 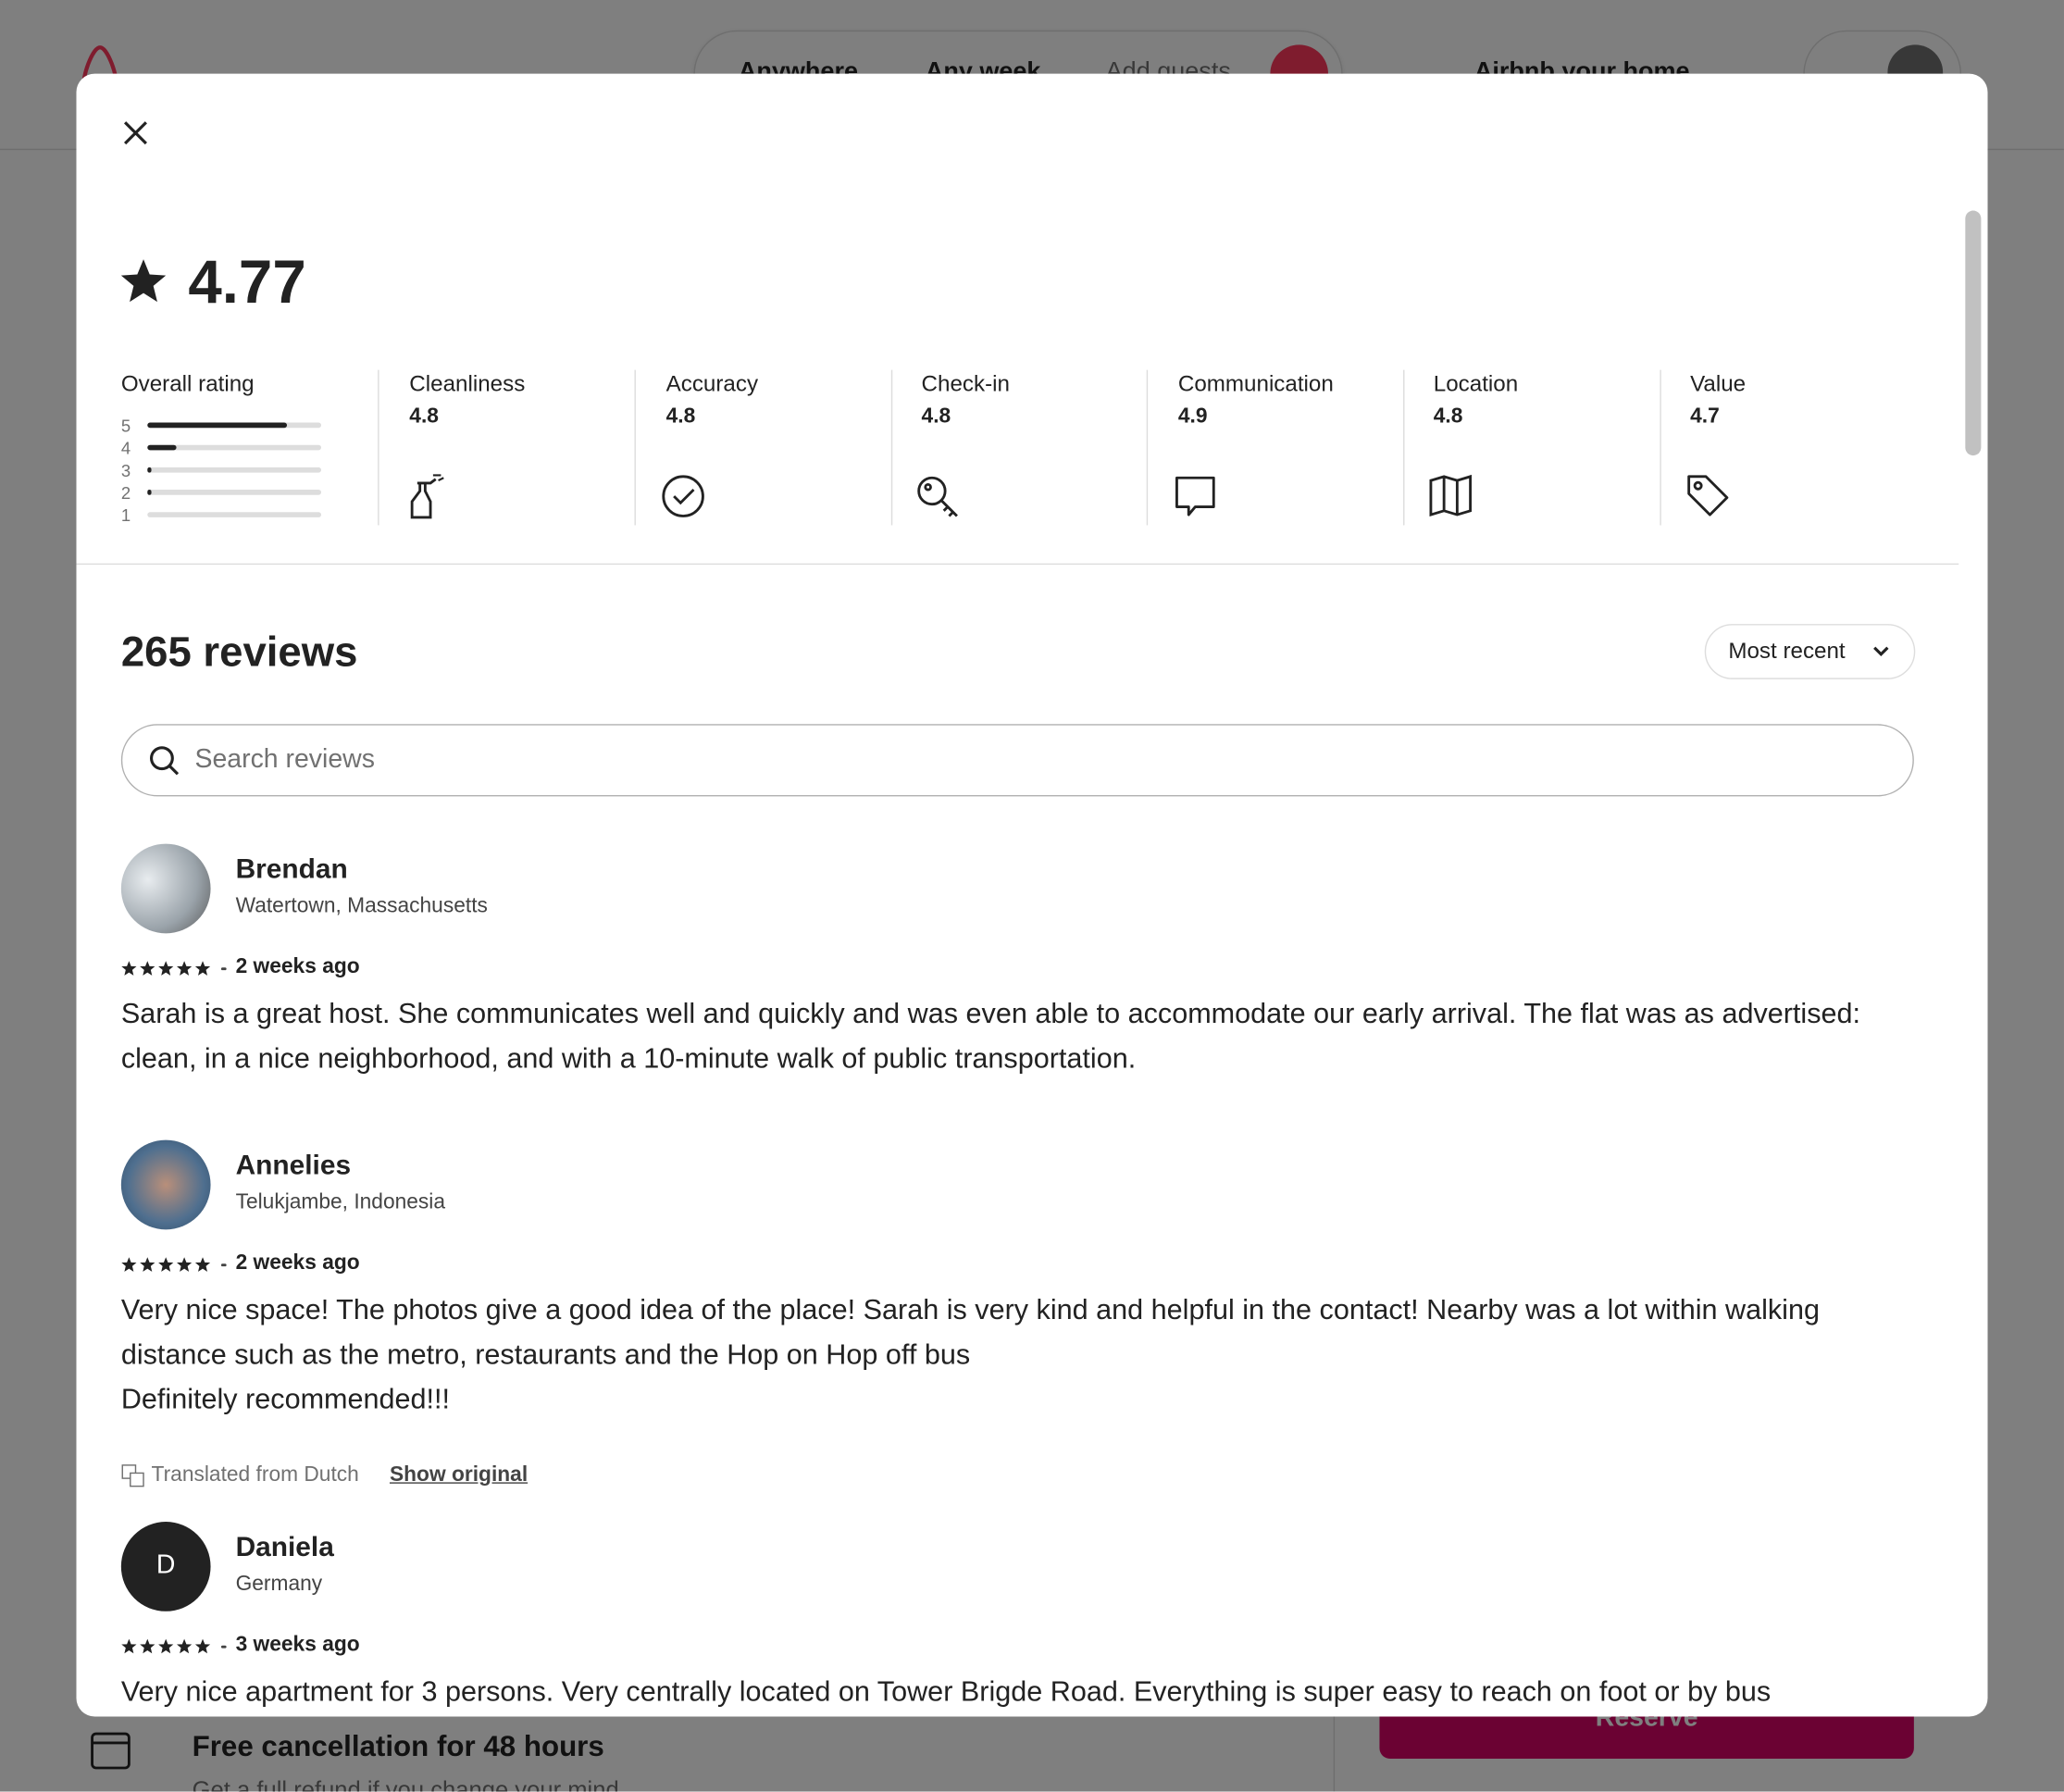 I want to click on distribution-label: 1, so click(x=125, y=515).